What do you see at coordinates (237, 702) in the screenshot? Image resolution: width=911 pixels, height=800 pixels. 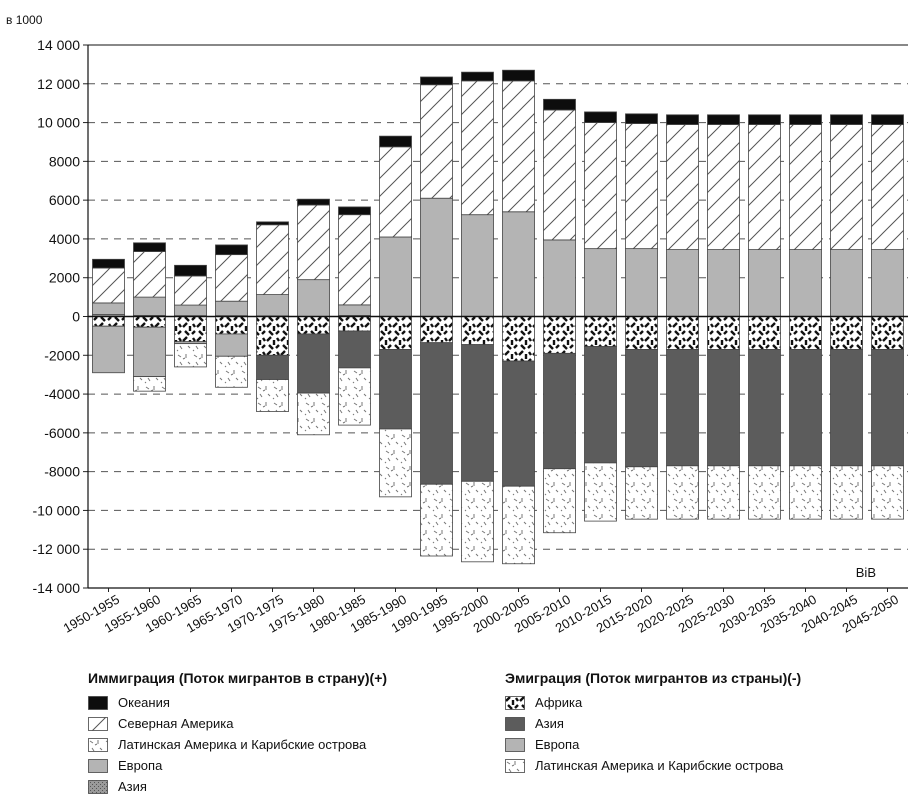 I see `immigration-legend-item: Океания` at bounding box center [237, 702].